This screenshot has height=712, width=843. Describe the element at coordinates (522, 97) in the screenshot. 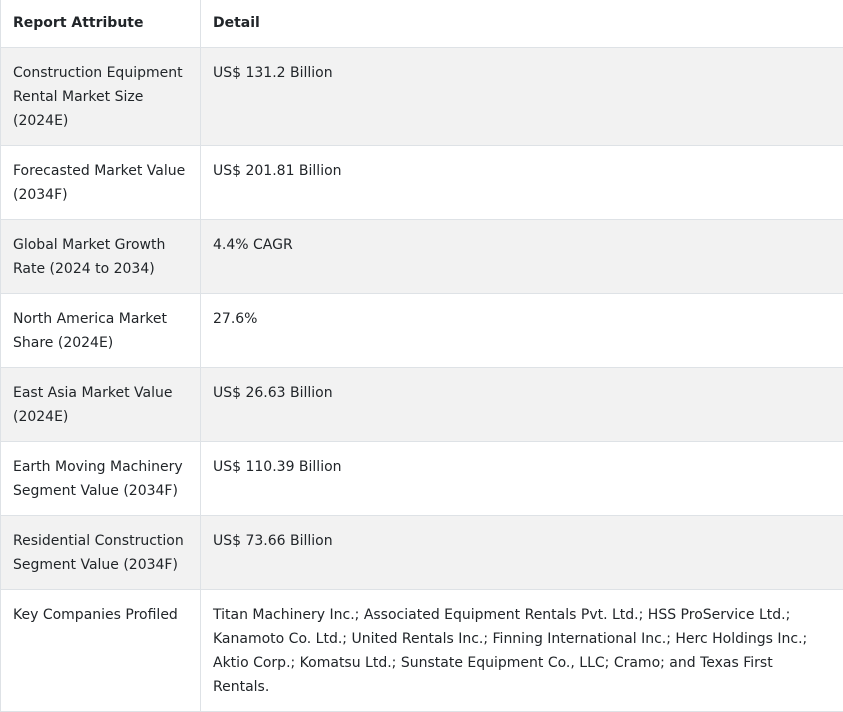

I see `detail-cell: US$ 131.2 Billion` at that location.